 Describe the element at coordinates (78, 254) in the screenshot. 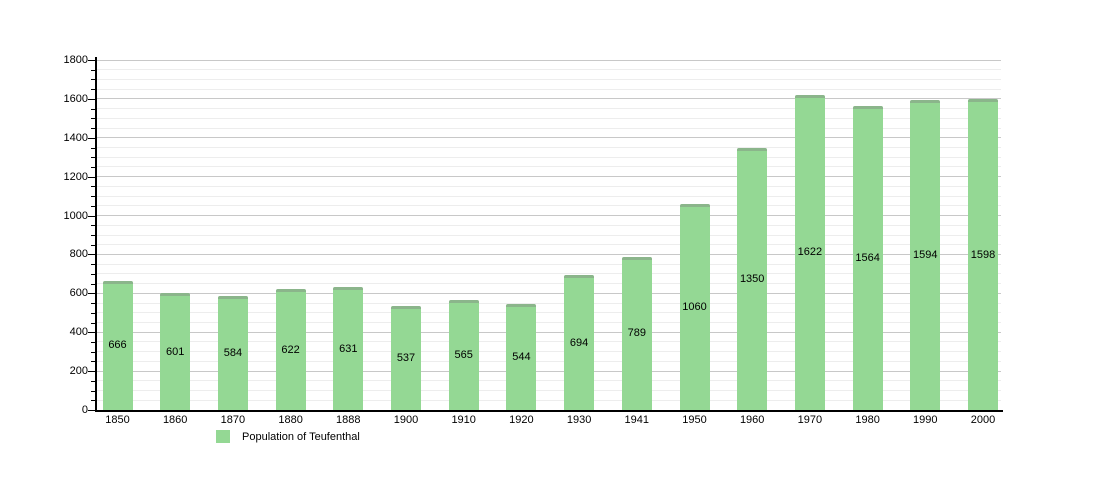

I see `y-axis-label: 800` at that location.